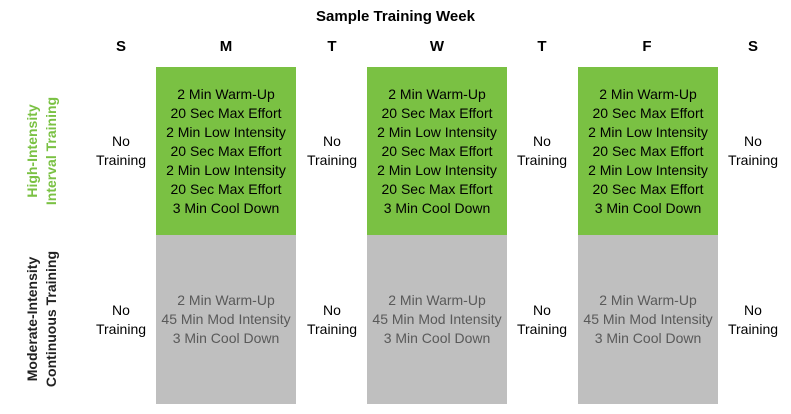  Describe the element at coordinates (437, 46) in the screenshot. I see `day-header: W` at that location.